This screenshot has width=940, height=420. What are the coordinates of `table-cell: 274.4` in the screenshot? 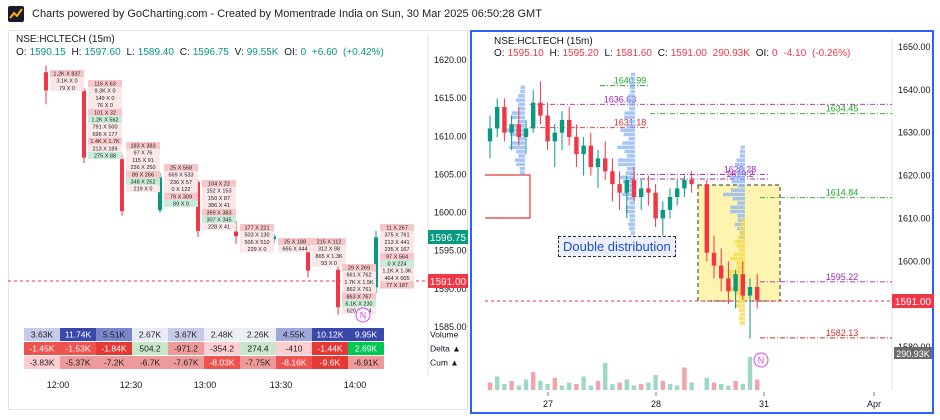 It's located at (258, 349).